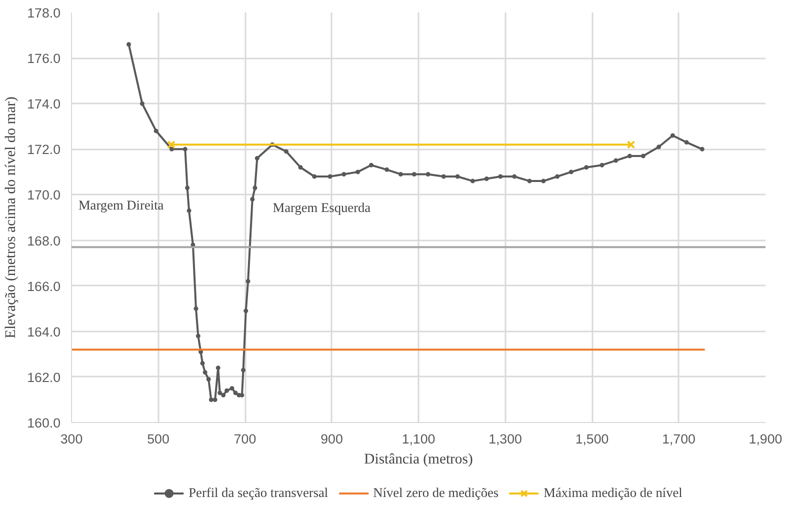 This screenshot has height=526, width=790. I want to click on y-tick-label: 174.0, so click(44, 104).